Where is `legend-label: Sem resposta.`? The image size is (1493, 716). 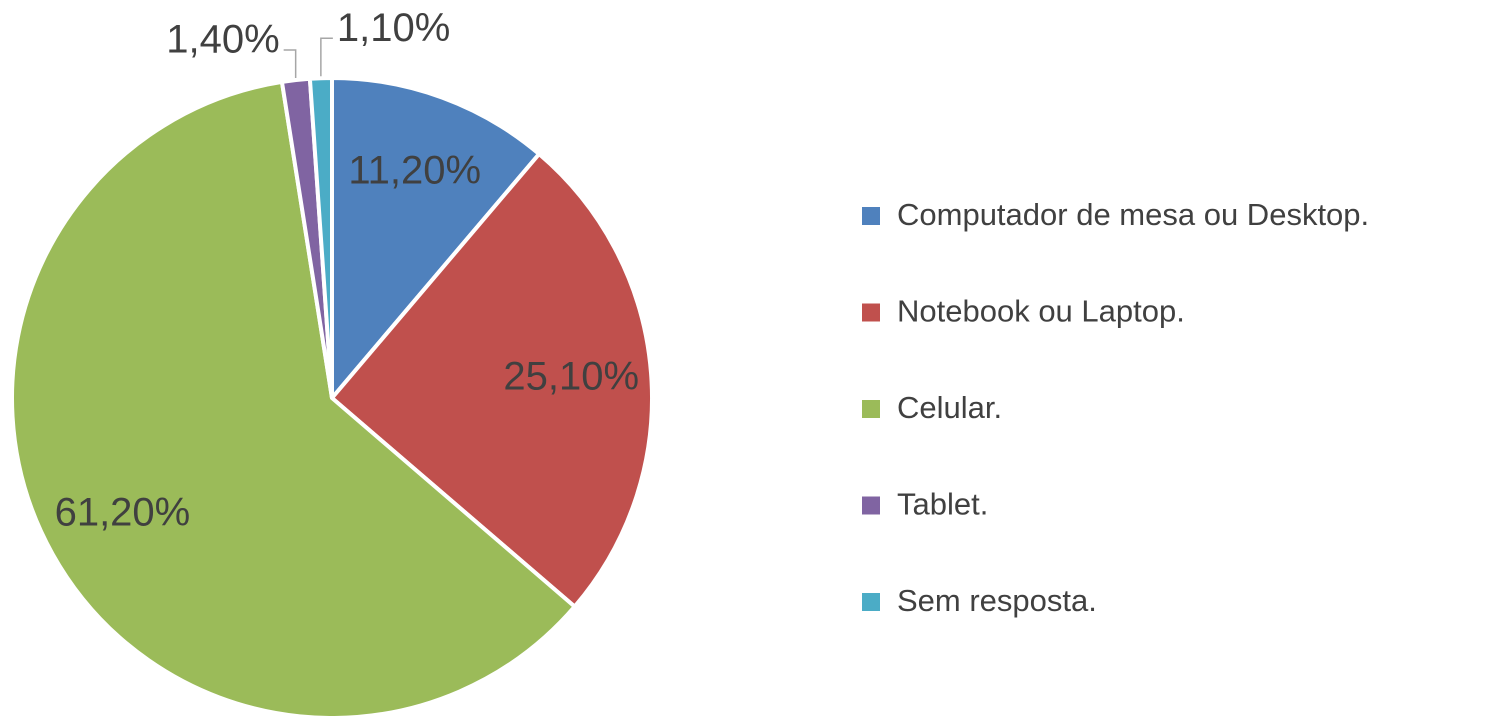 legend-label: Sem resposta. is located at coordinates (997, 600).